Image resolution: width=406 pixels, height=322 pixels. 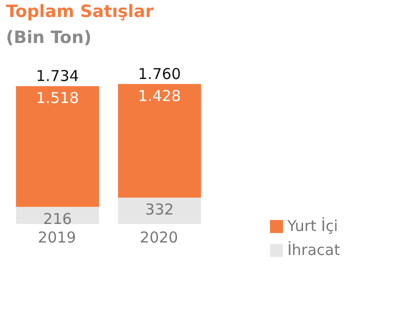 I want to click on total-label: 1.760, so click(x=159, y=74).